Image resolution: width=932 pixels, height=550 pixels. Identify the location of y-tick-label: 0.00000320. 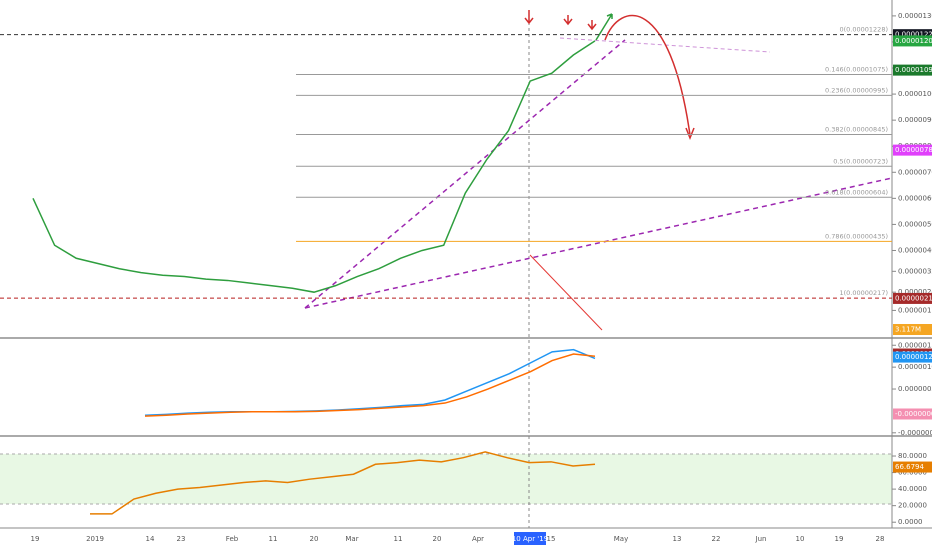
(915, 271).